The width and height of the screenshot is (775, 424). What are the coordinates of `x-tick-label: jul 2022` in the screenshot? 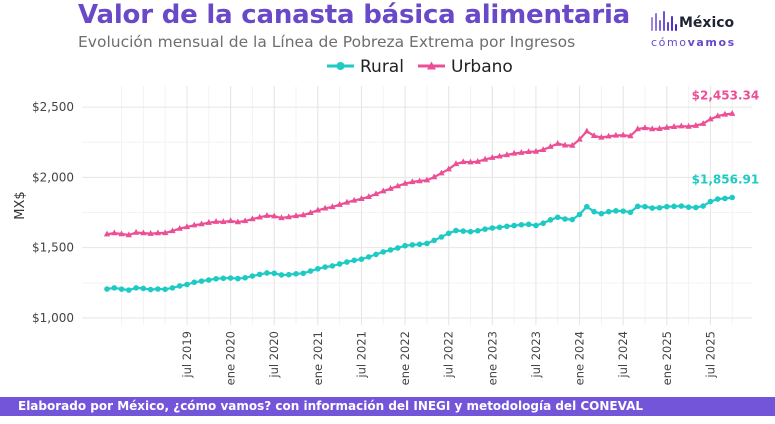 It's located at (449, 355).